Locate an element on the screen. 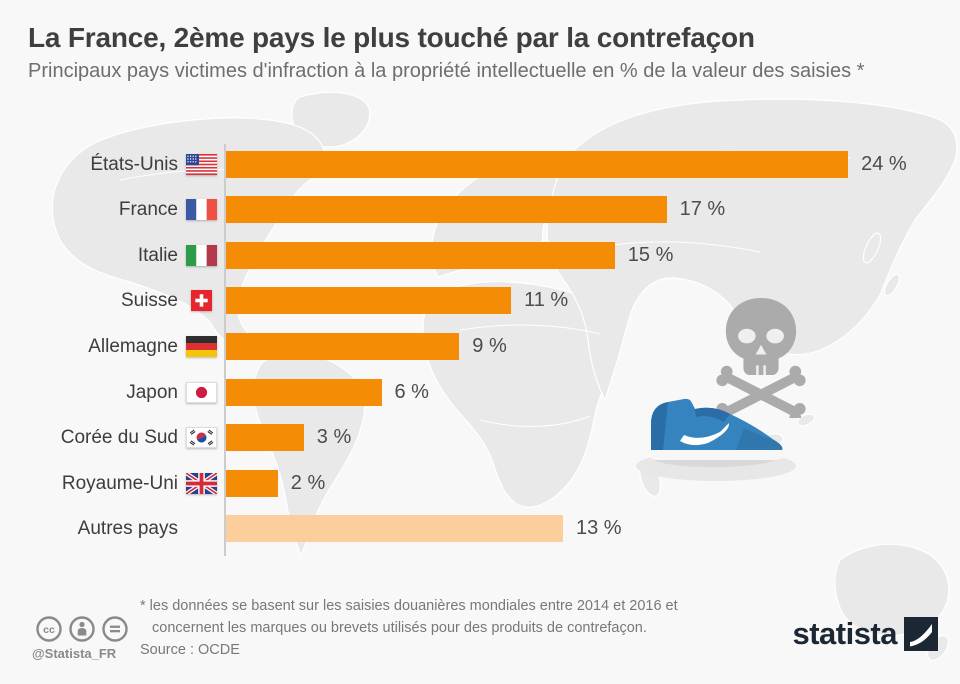 The width and height of the screenshot is (960, 684). bar-fr is located at coordinates (446, 210).